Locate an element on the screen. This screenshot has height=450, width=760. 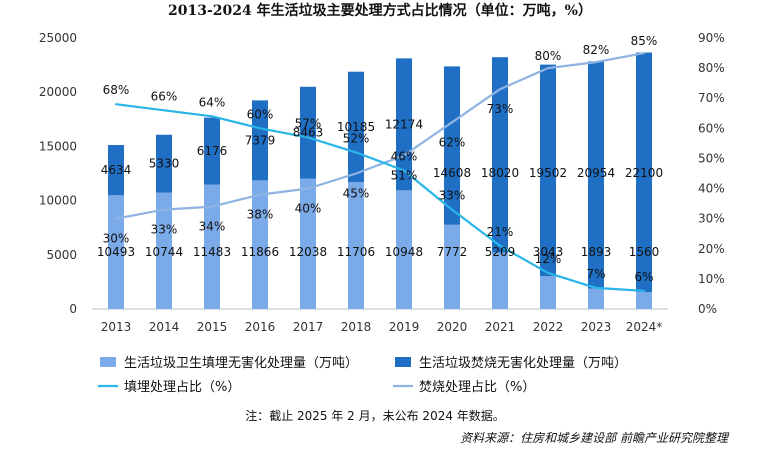
label-landfill-amount: 10948 is located at coordinates (404, 252).